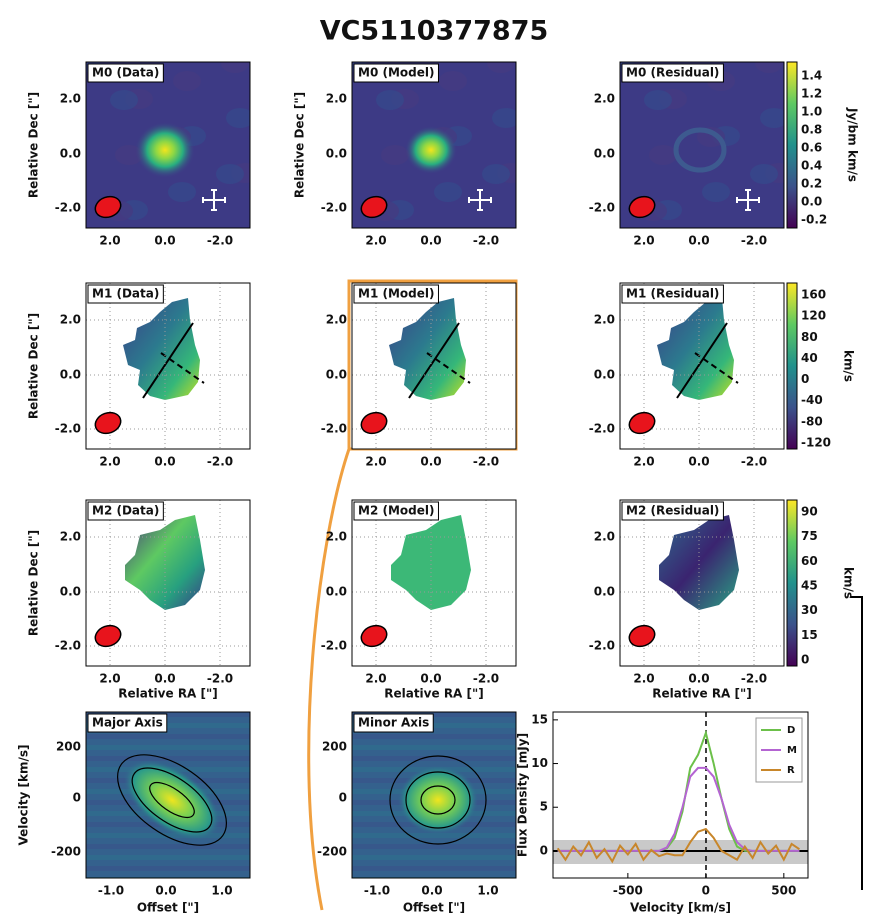  Describe the element at coordinates (480, 200) in the screenshot. I see `error-cross` at that location.